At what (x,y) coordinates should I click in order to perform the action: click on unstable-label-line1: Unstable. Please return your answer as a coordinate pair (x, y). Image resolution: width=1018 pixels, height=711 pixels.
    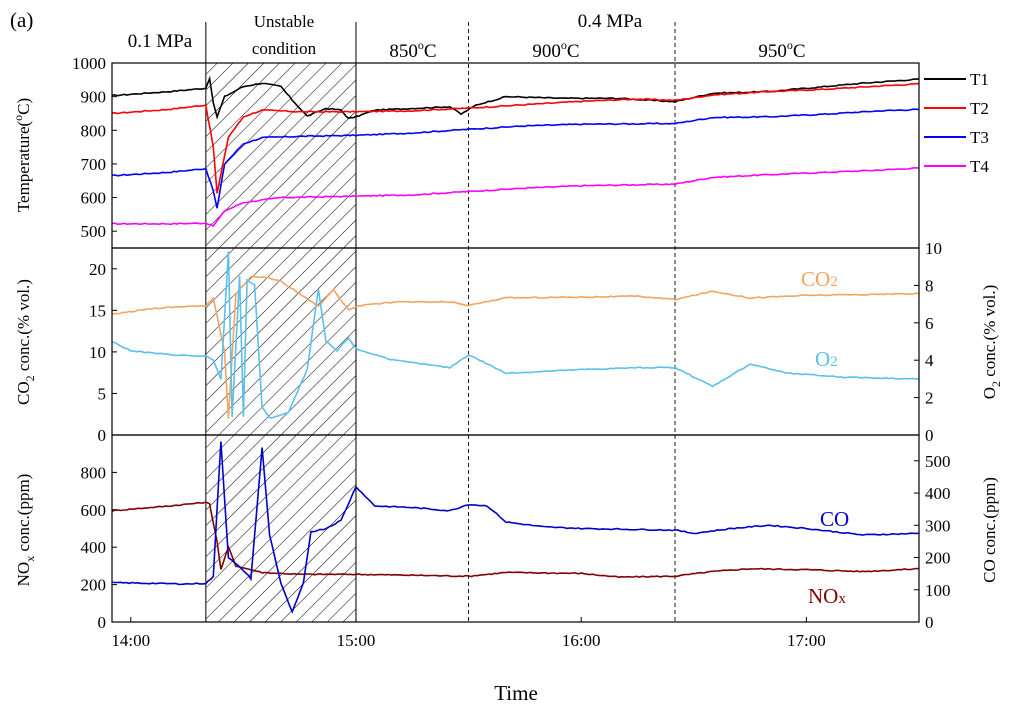
    Looking at the image, I should click on (284, 21).